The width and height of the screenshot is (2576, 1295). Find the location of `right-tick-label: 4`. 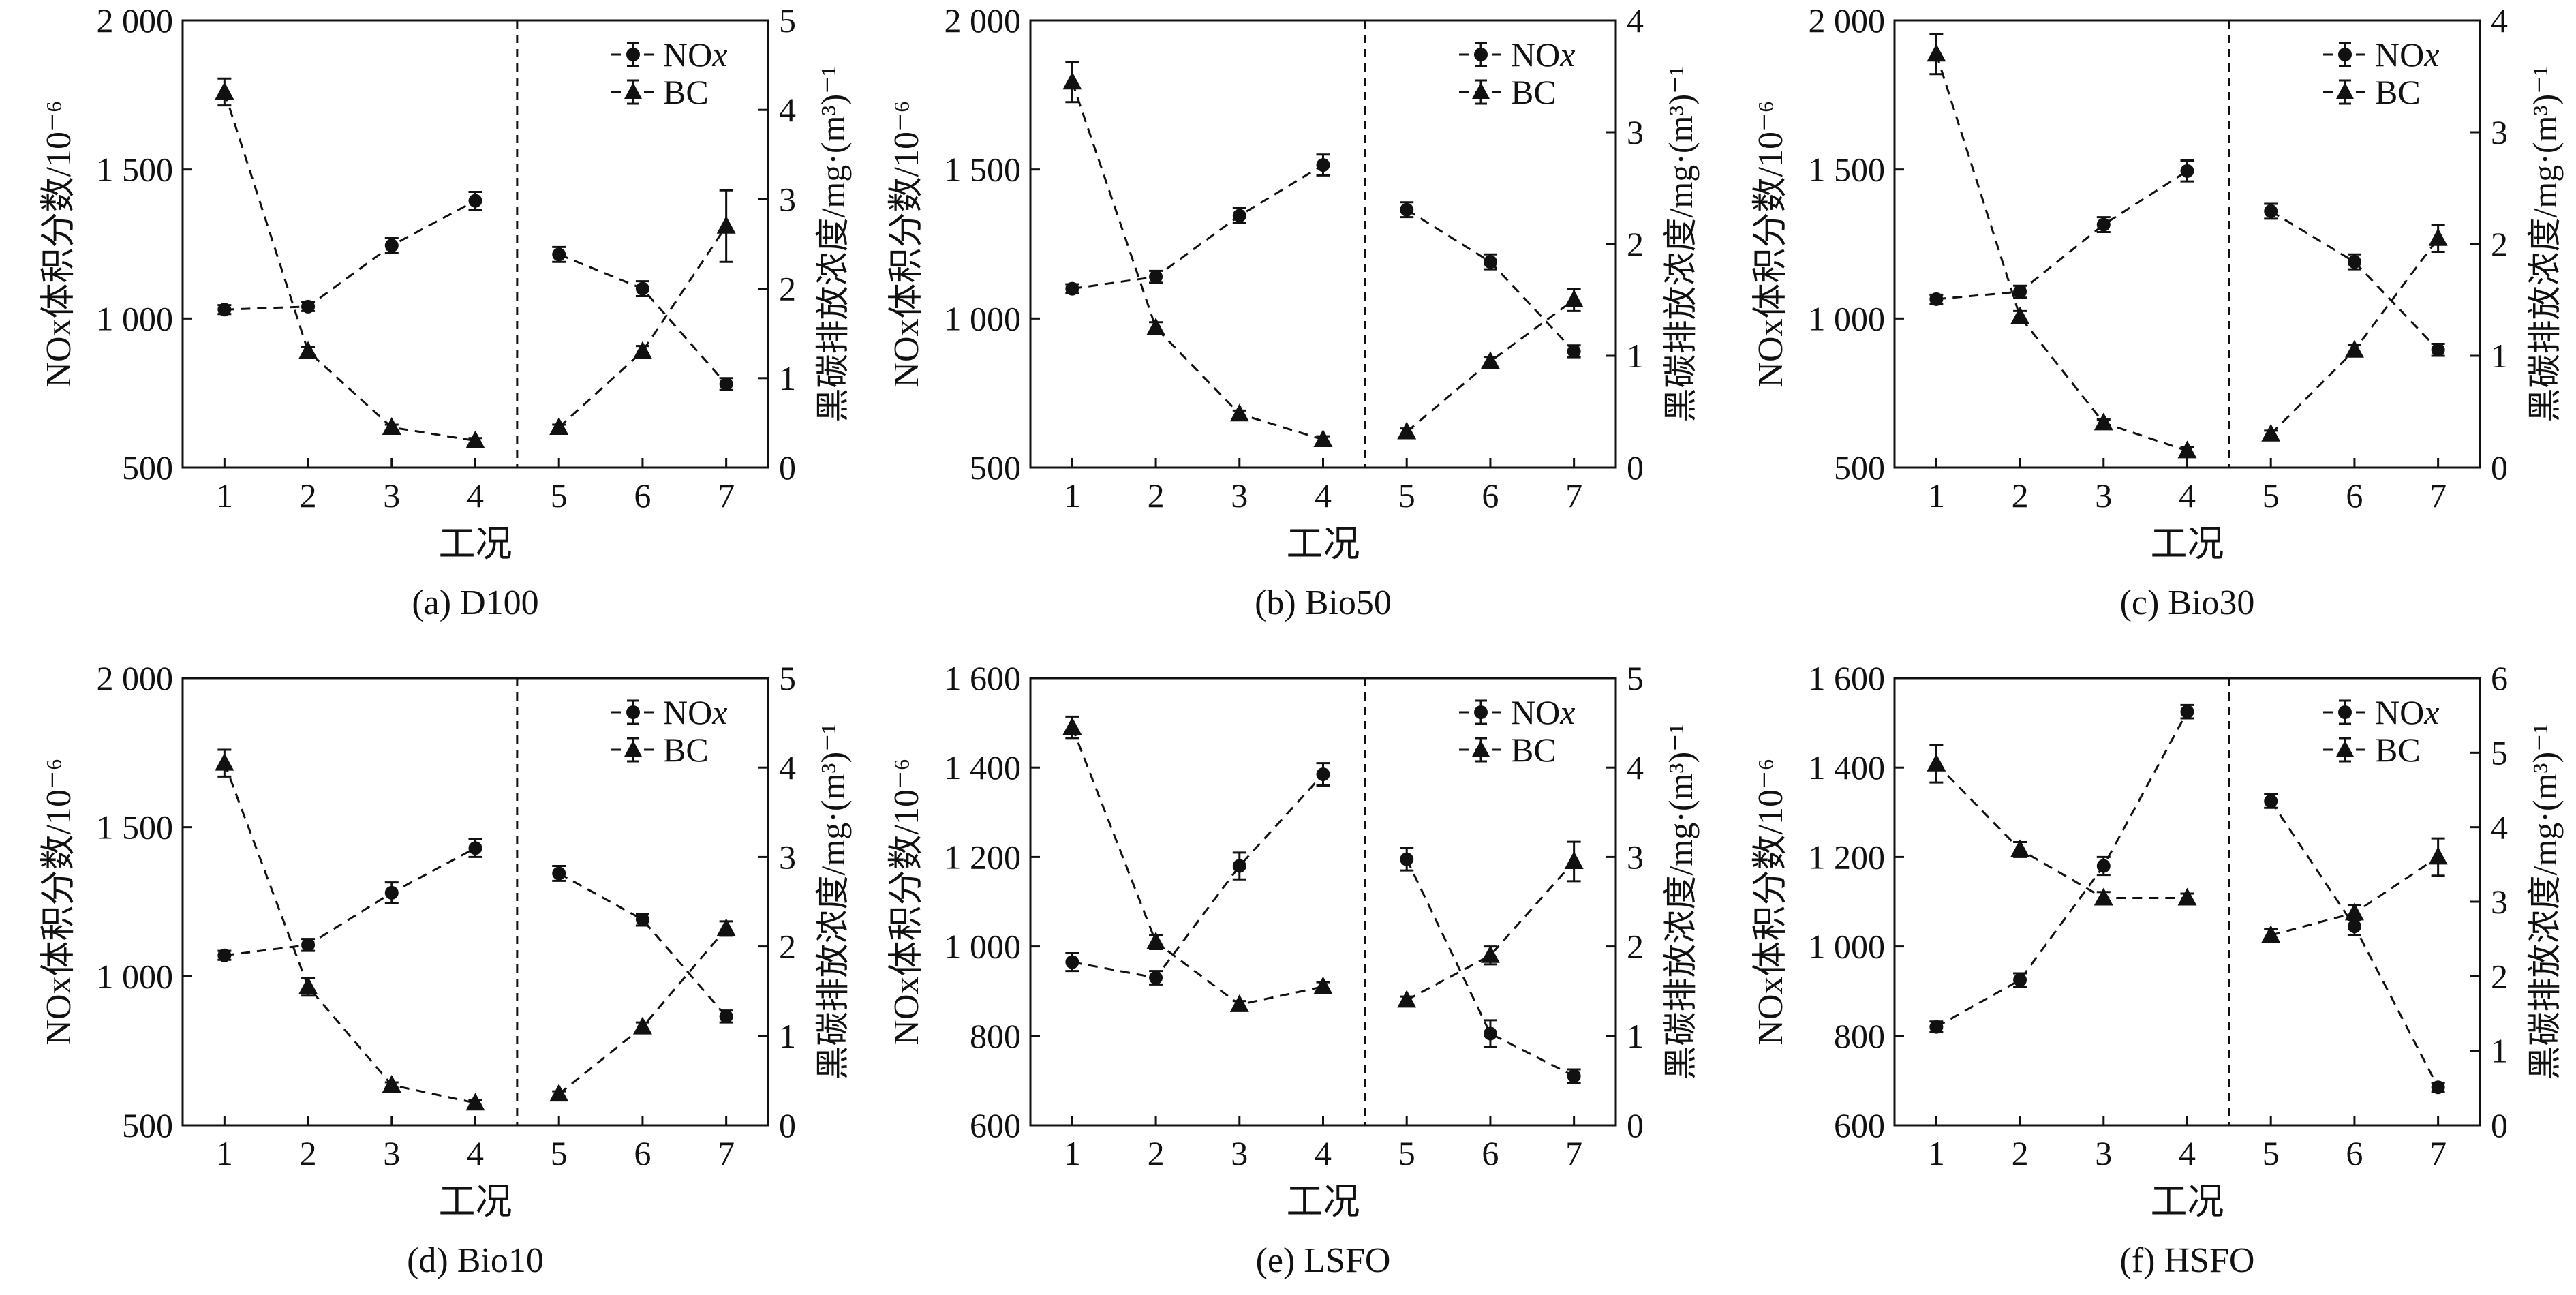

right-tick-label: 4 is located at coordinates (2499, 20).